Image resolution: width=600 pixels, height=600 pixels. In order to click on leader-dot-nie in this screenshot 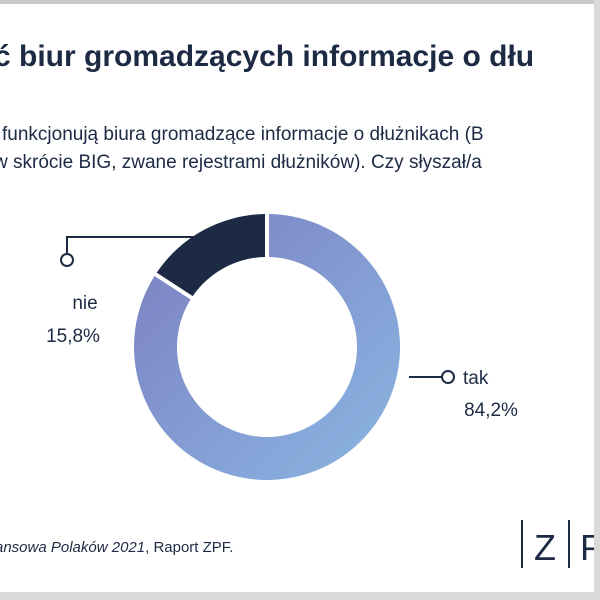, I will do `click(67, 260)`.